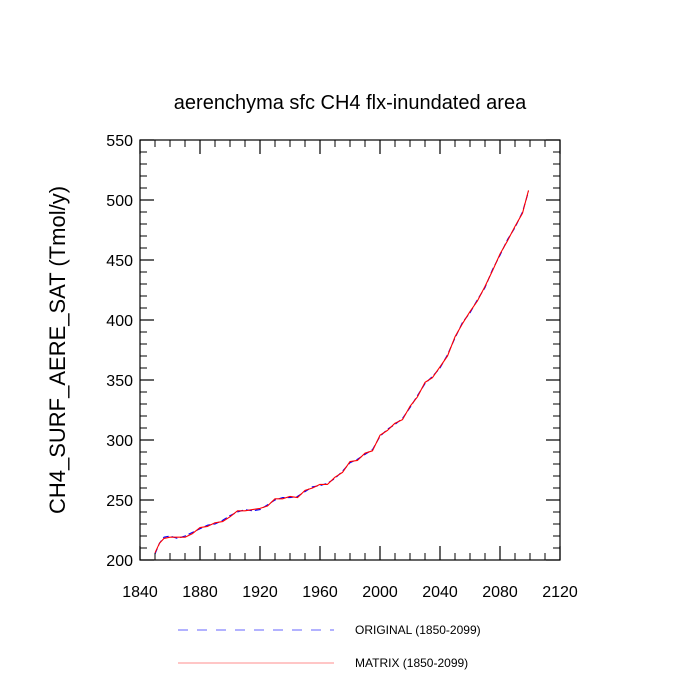  Describe the element at coordinates (119, 441) in the screenshot. I see `y-tick-label: 300` at that location.